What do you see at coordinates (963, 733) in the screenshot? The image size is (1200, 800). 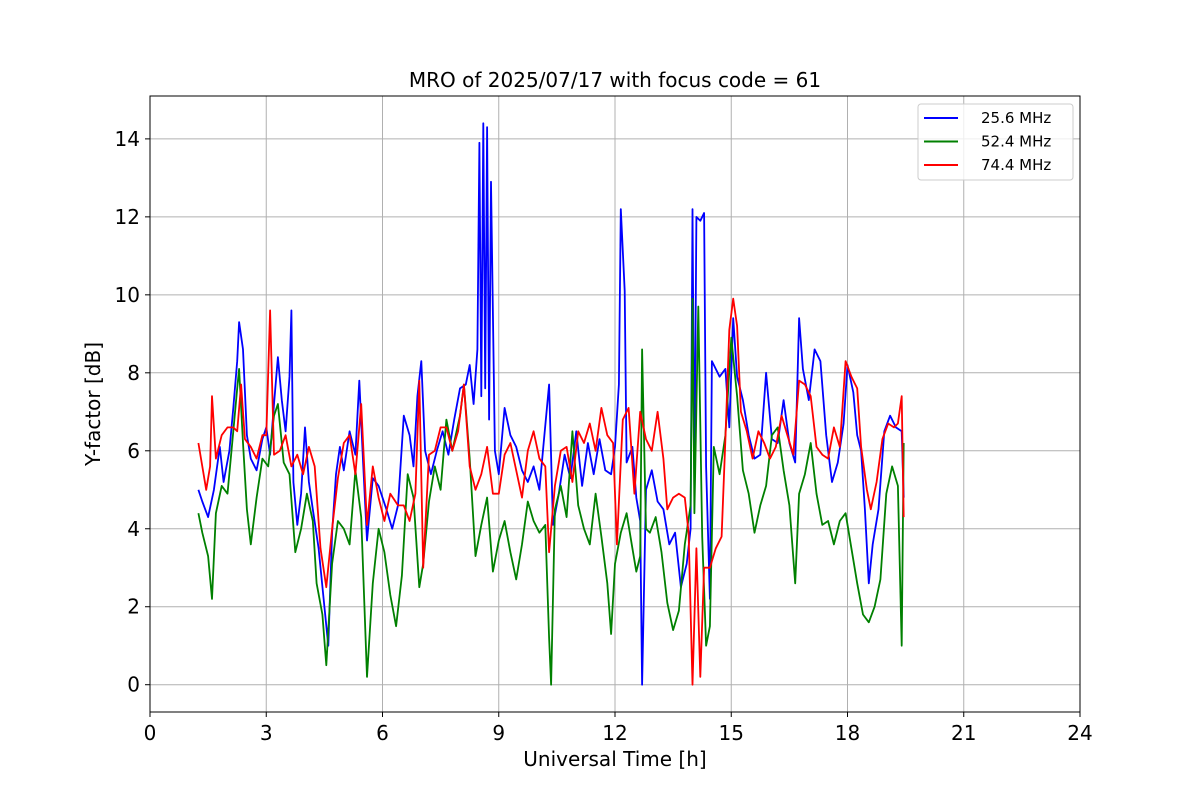 I see `x-tick-label: 21` at bounding box center [963, 733].